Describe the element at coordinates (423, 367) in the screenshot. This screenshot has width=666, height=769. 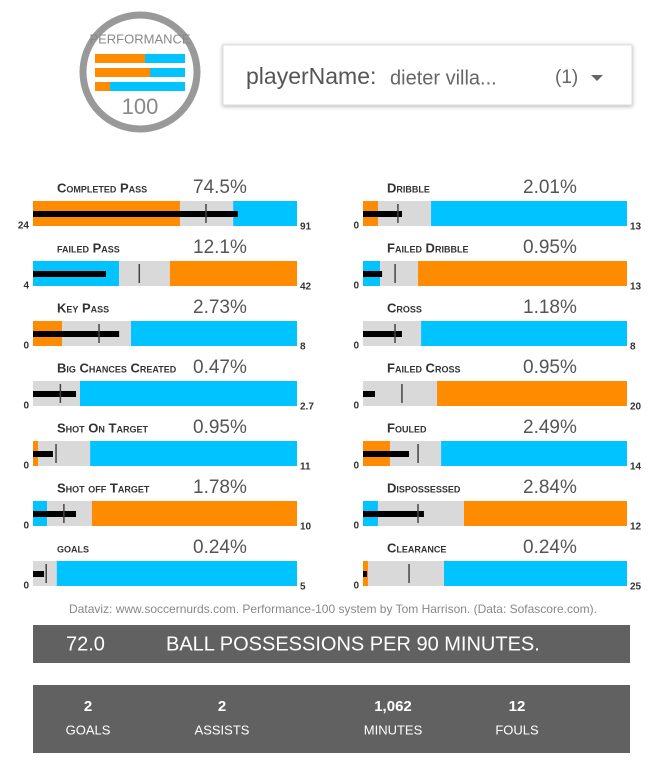
I see `chart-title: Failed Cross` at that location.